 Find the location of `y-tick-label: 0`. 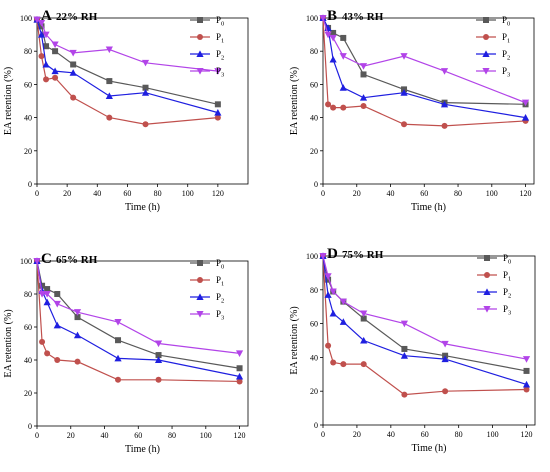

y-tick-label: 0 is located at coordinates (30, 184).